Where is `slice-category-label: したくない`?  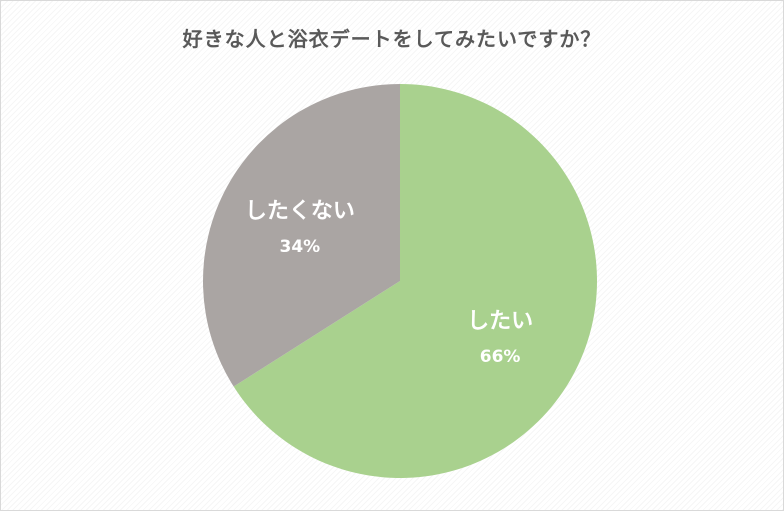 slice-category-label: したくない is located at coordinates (300, 211).